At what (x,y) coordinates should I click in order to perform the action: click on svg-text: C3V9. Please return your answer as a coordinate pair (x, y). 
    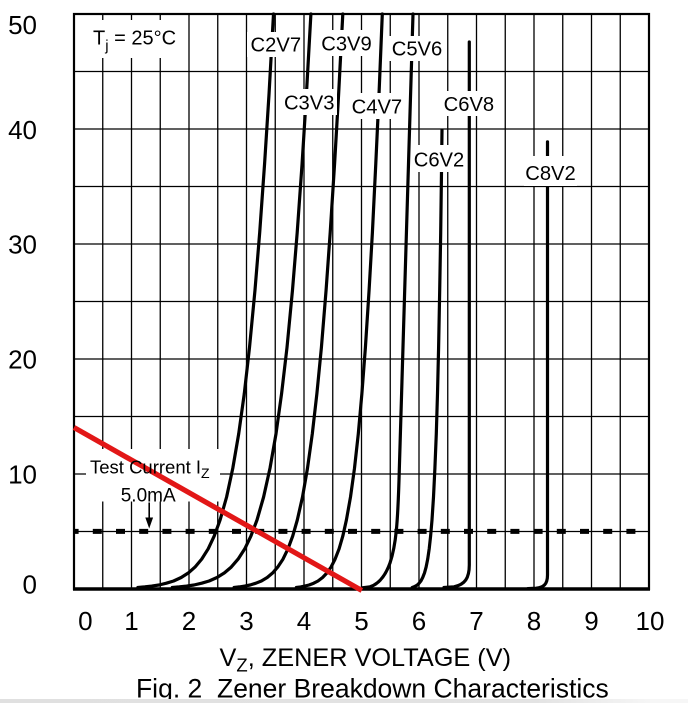
    Looking at the image, I should click on (346, 45).